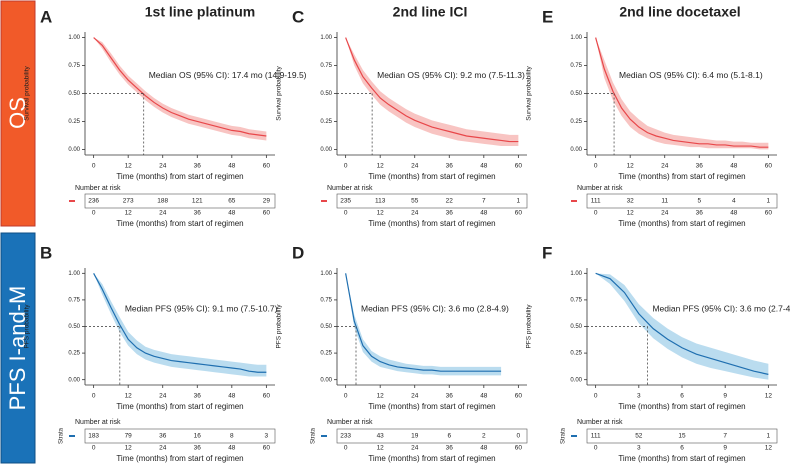 The width and height of the screenshot is (790, 466). I want to click on panel-letter: A, so click(46, 16).